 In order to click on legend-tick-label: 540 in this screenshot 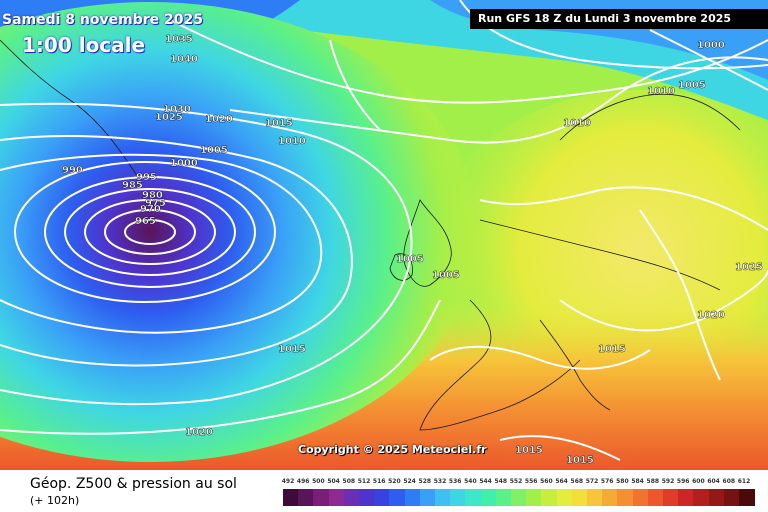, I will do `click(470, 481)`.